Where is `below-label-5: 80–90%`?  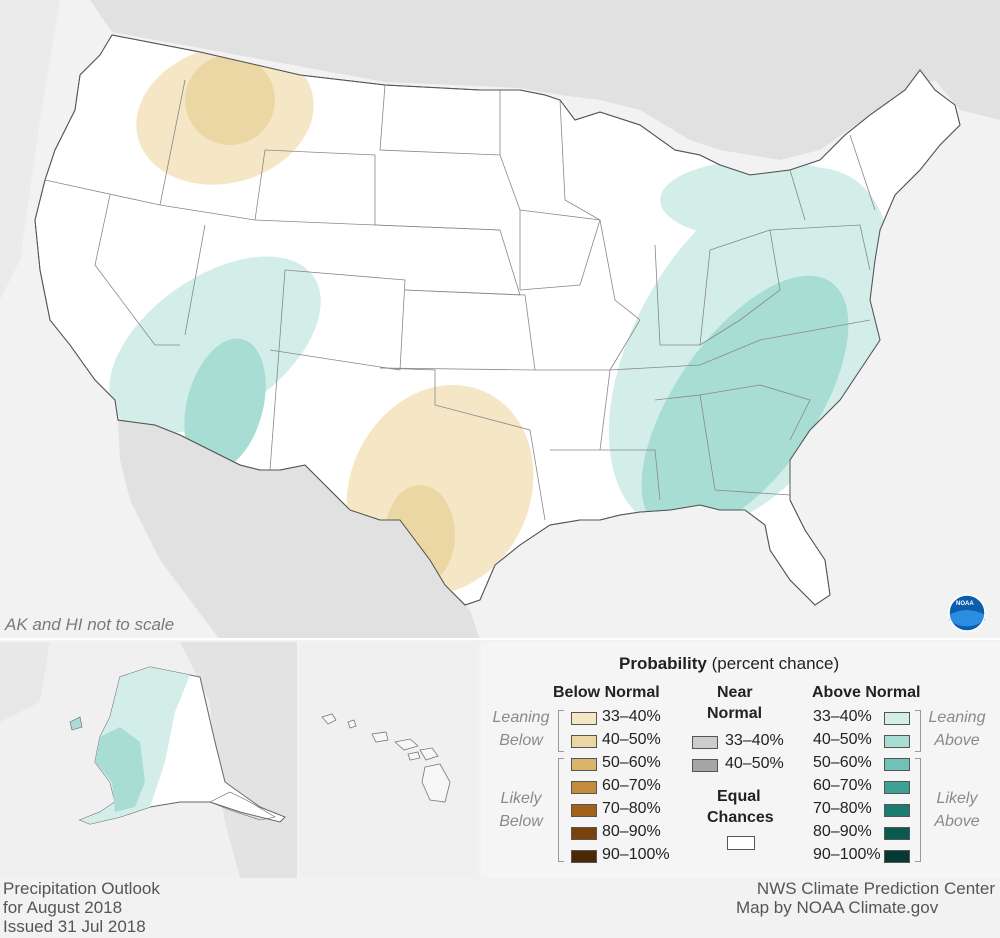 below-label-5: 80–90% is located at coordinates (631, 831).